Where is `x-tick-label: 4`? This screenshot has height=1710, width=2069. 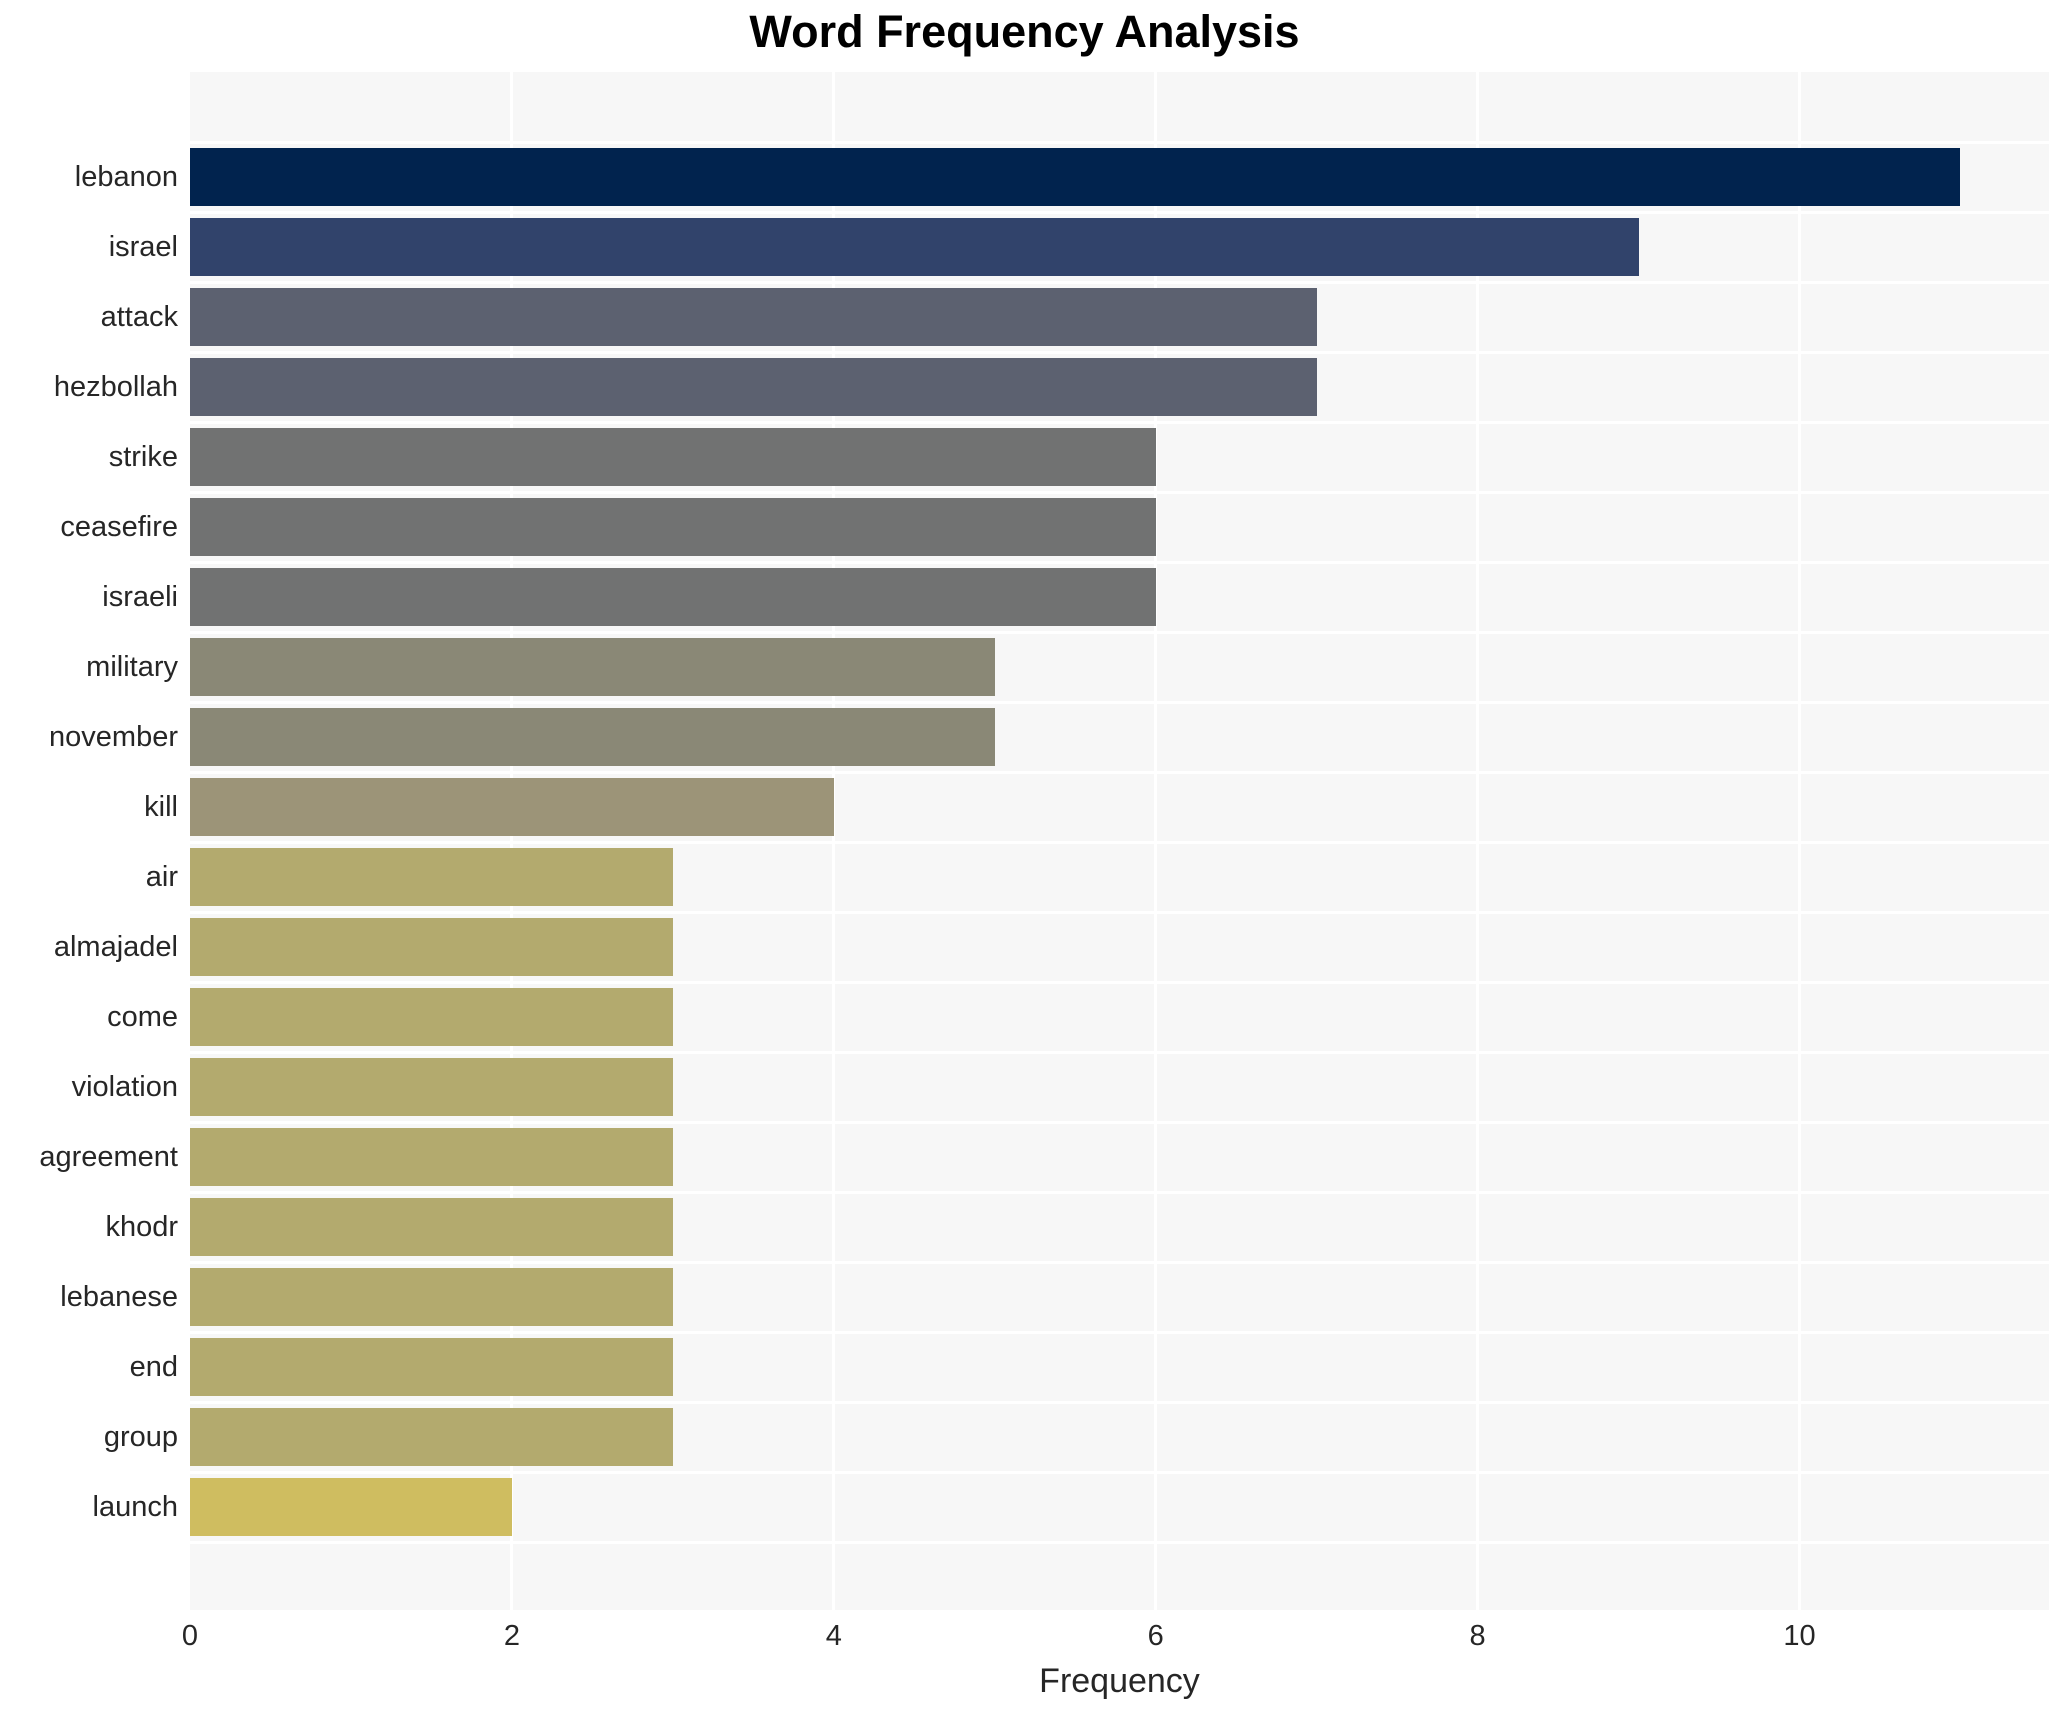
x-tick-label: 4 is located at coordinates (833, 1636).